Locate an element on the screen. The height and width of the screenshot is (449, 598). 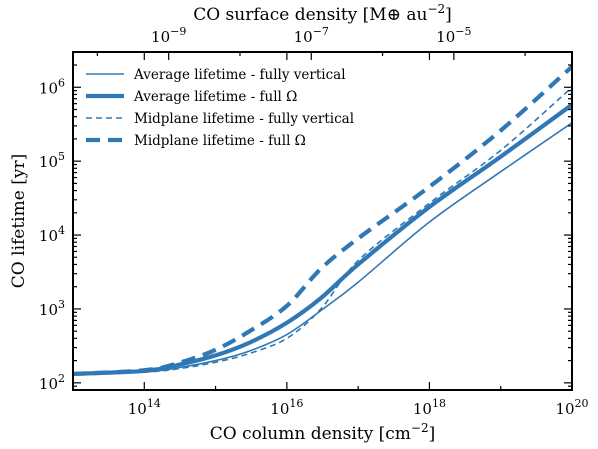
x-tick-label: 1016 is located at coordinates (286, 407).